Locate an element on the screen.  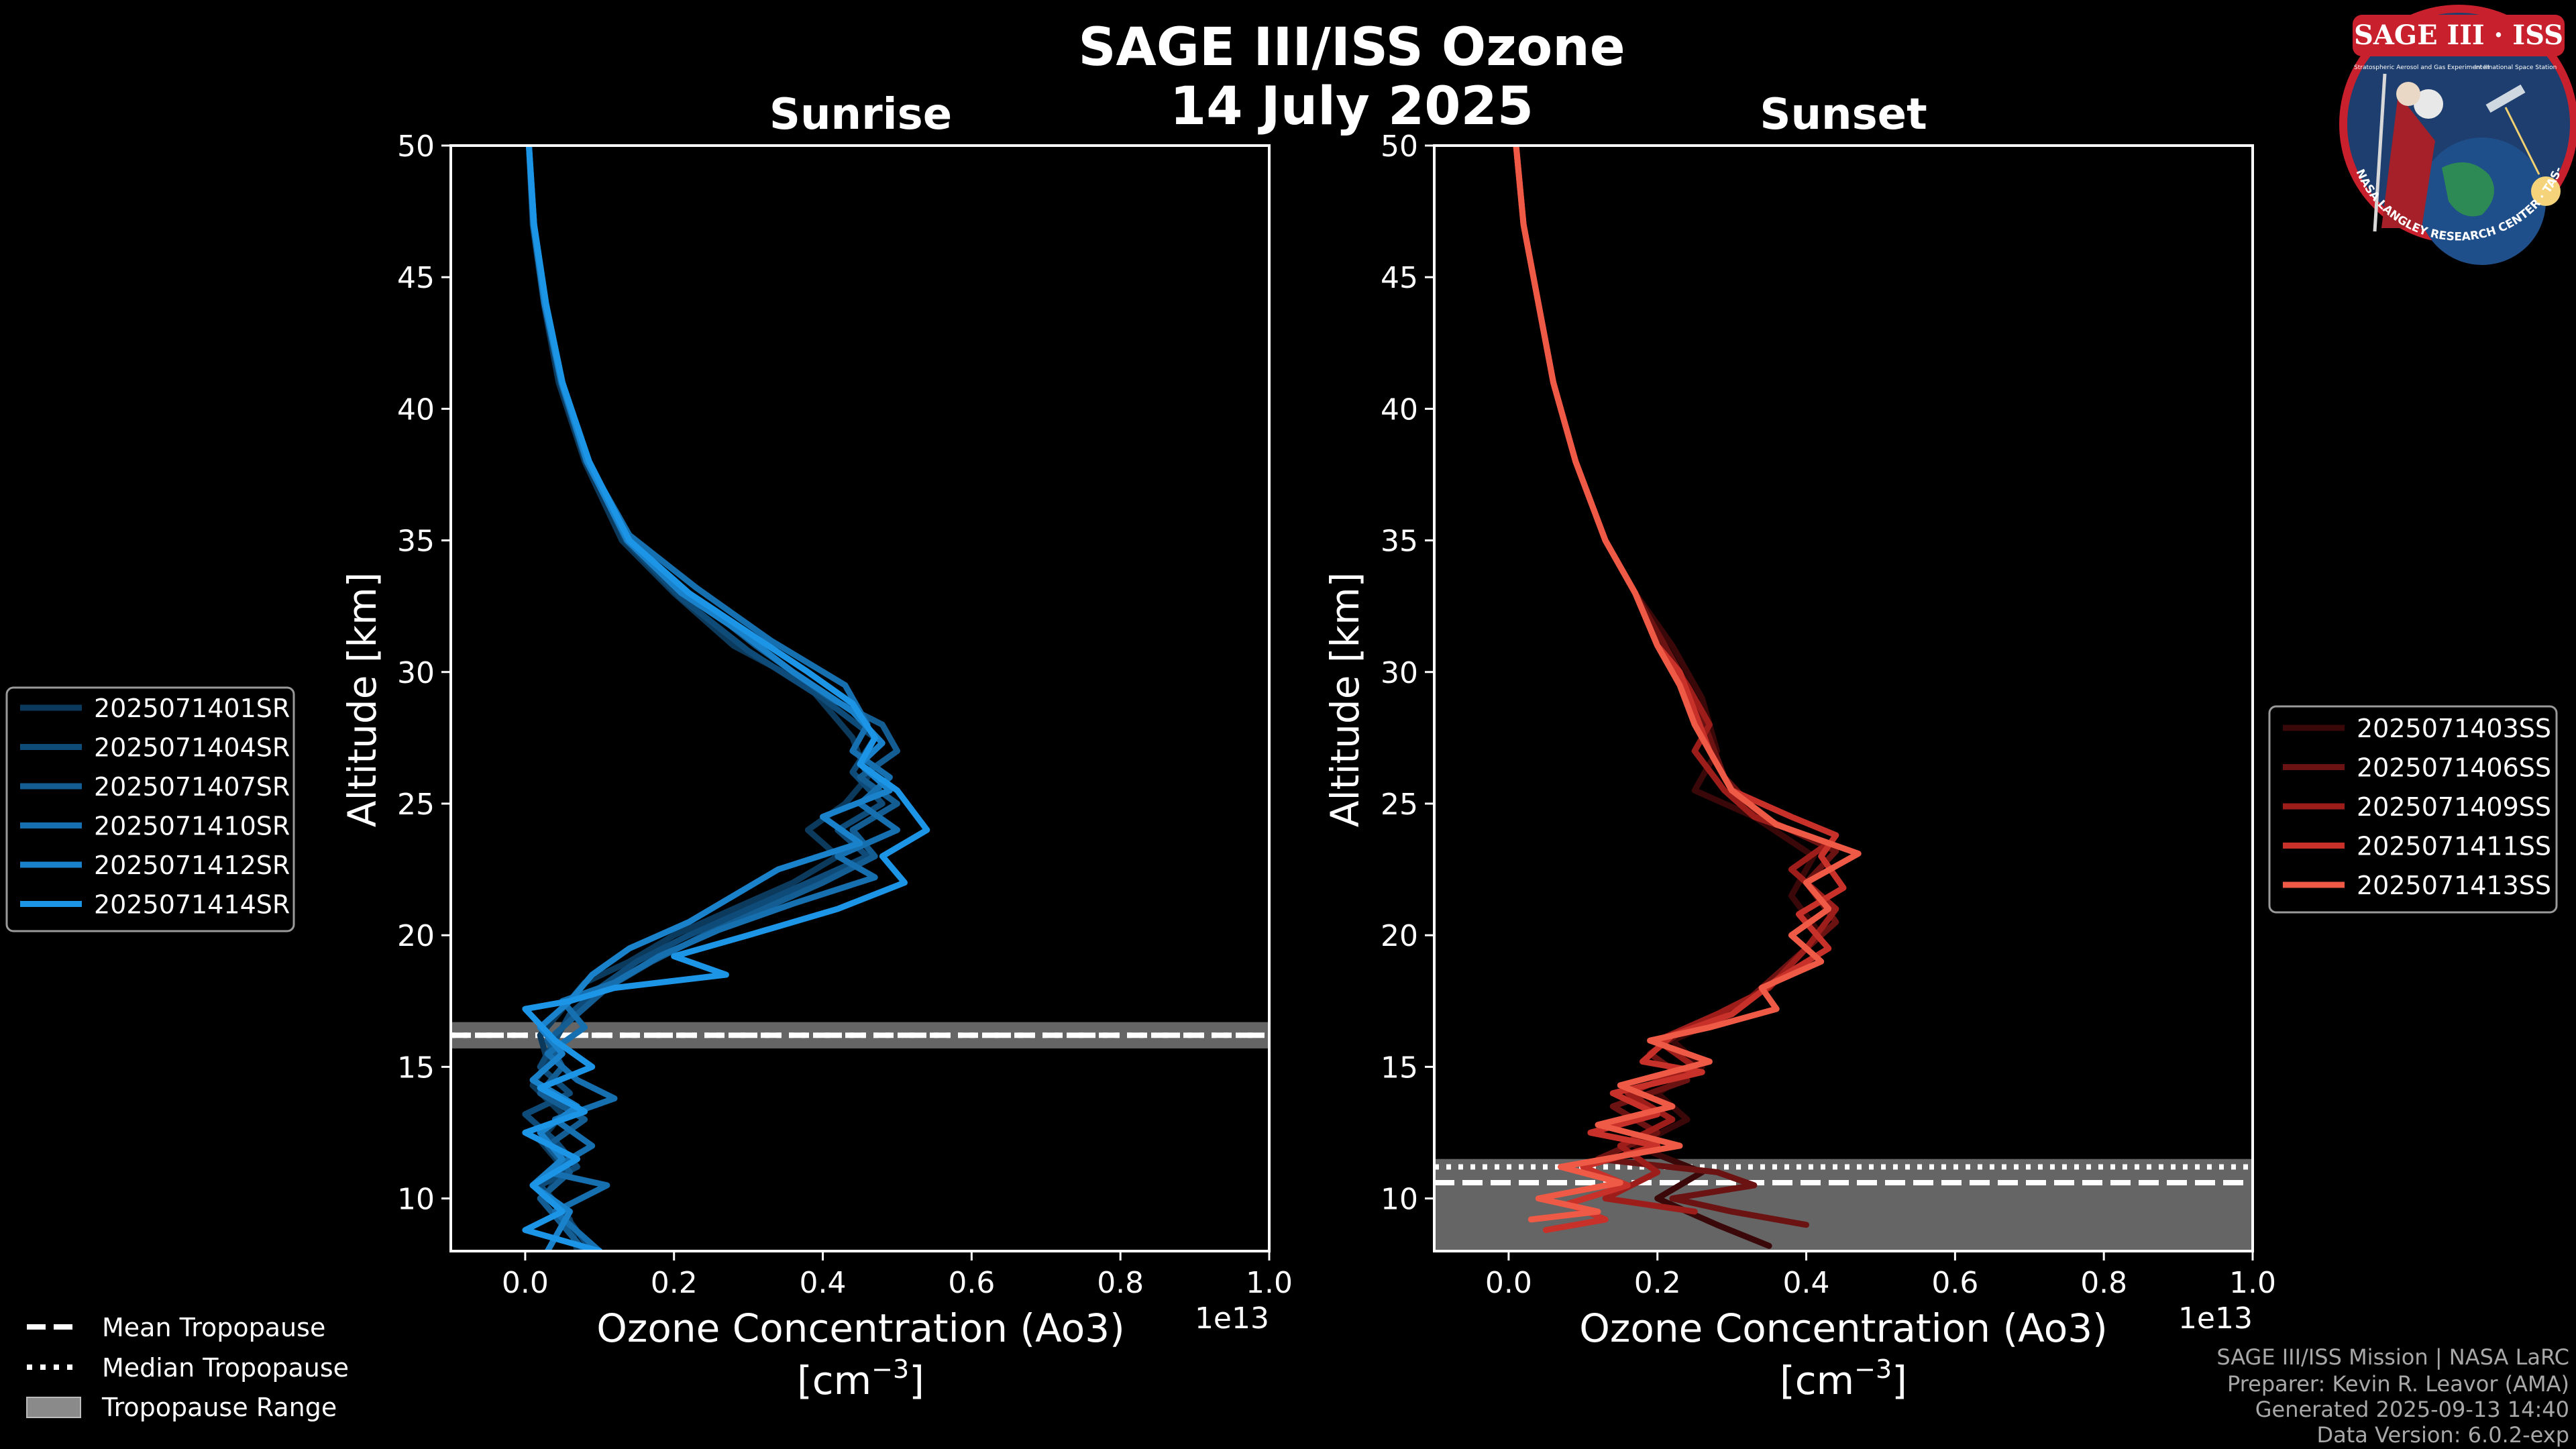
sunset-y-tick-label: 50 is located at coordinates (1399, 146).